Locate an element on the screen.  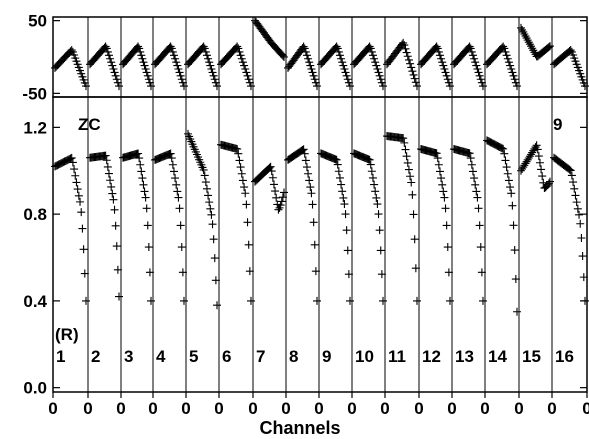
y-tick-label: 50 is located at coordinates (37, 21).